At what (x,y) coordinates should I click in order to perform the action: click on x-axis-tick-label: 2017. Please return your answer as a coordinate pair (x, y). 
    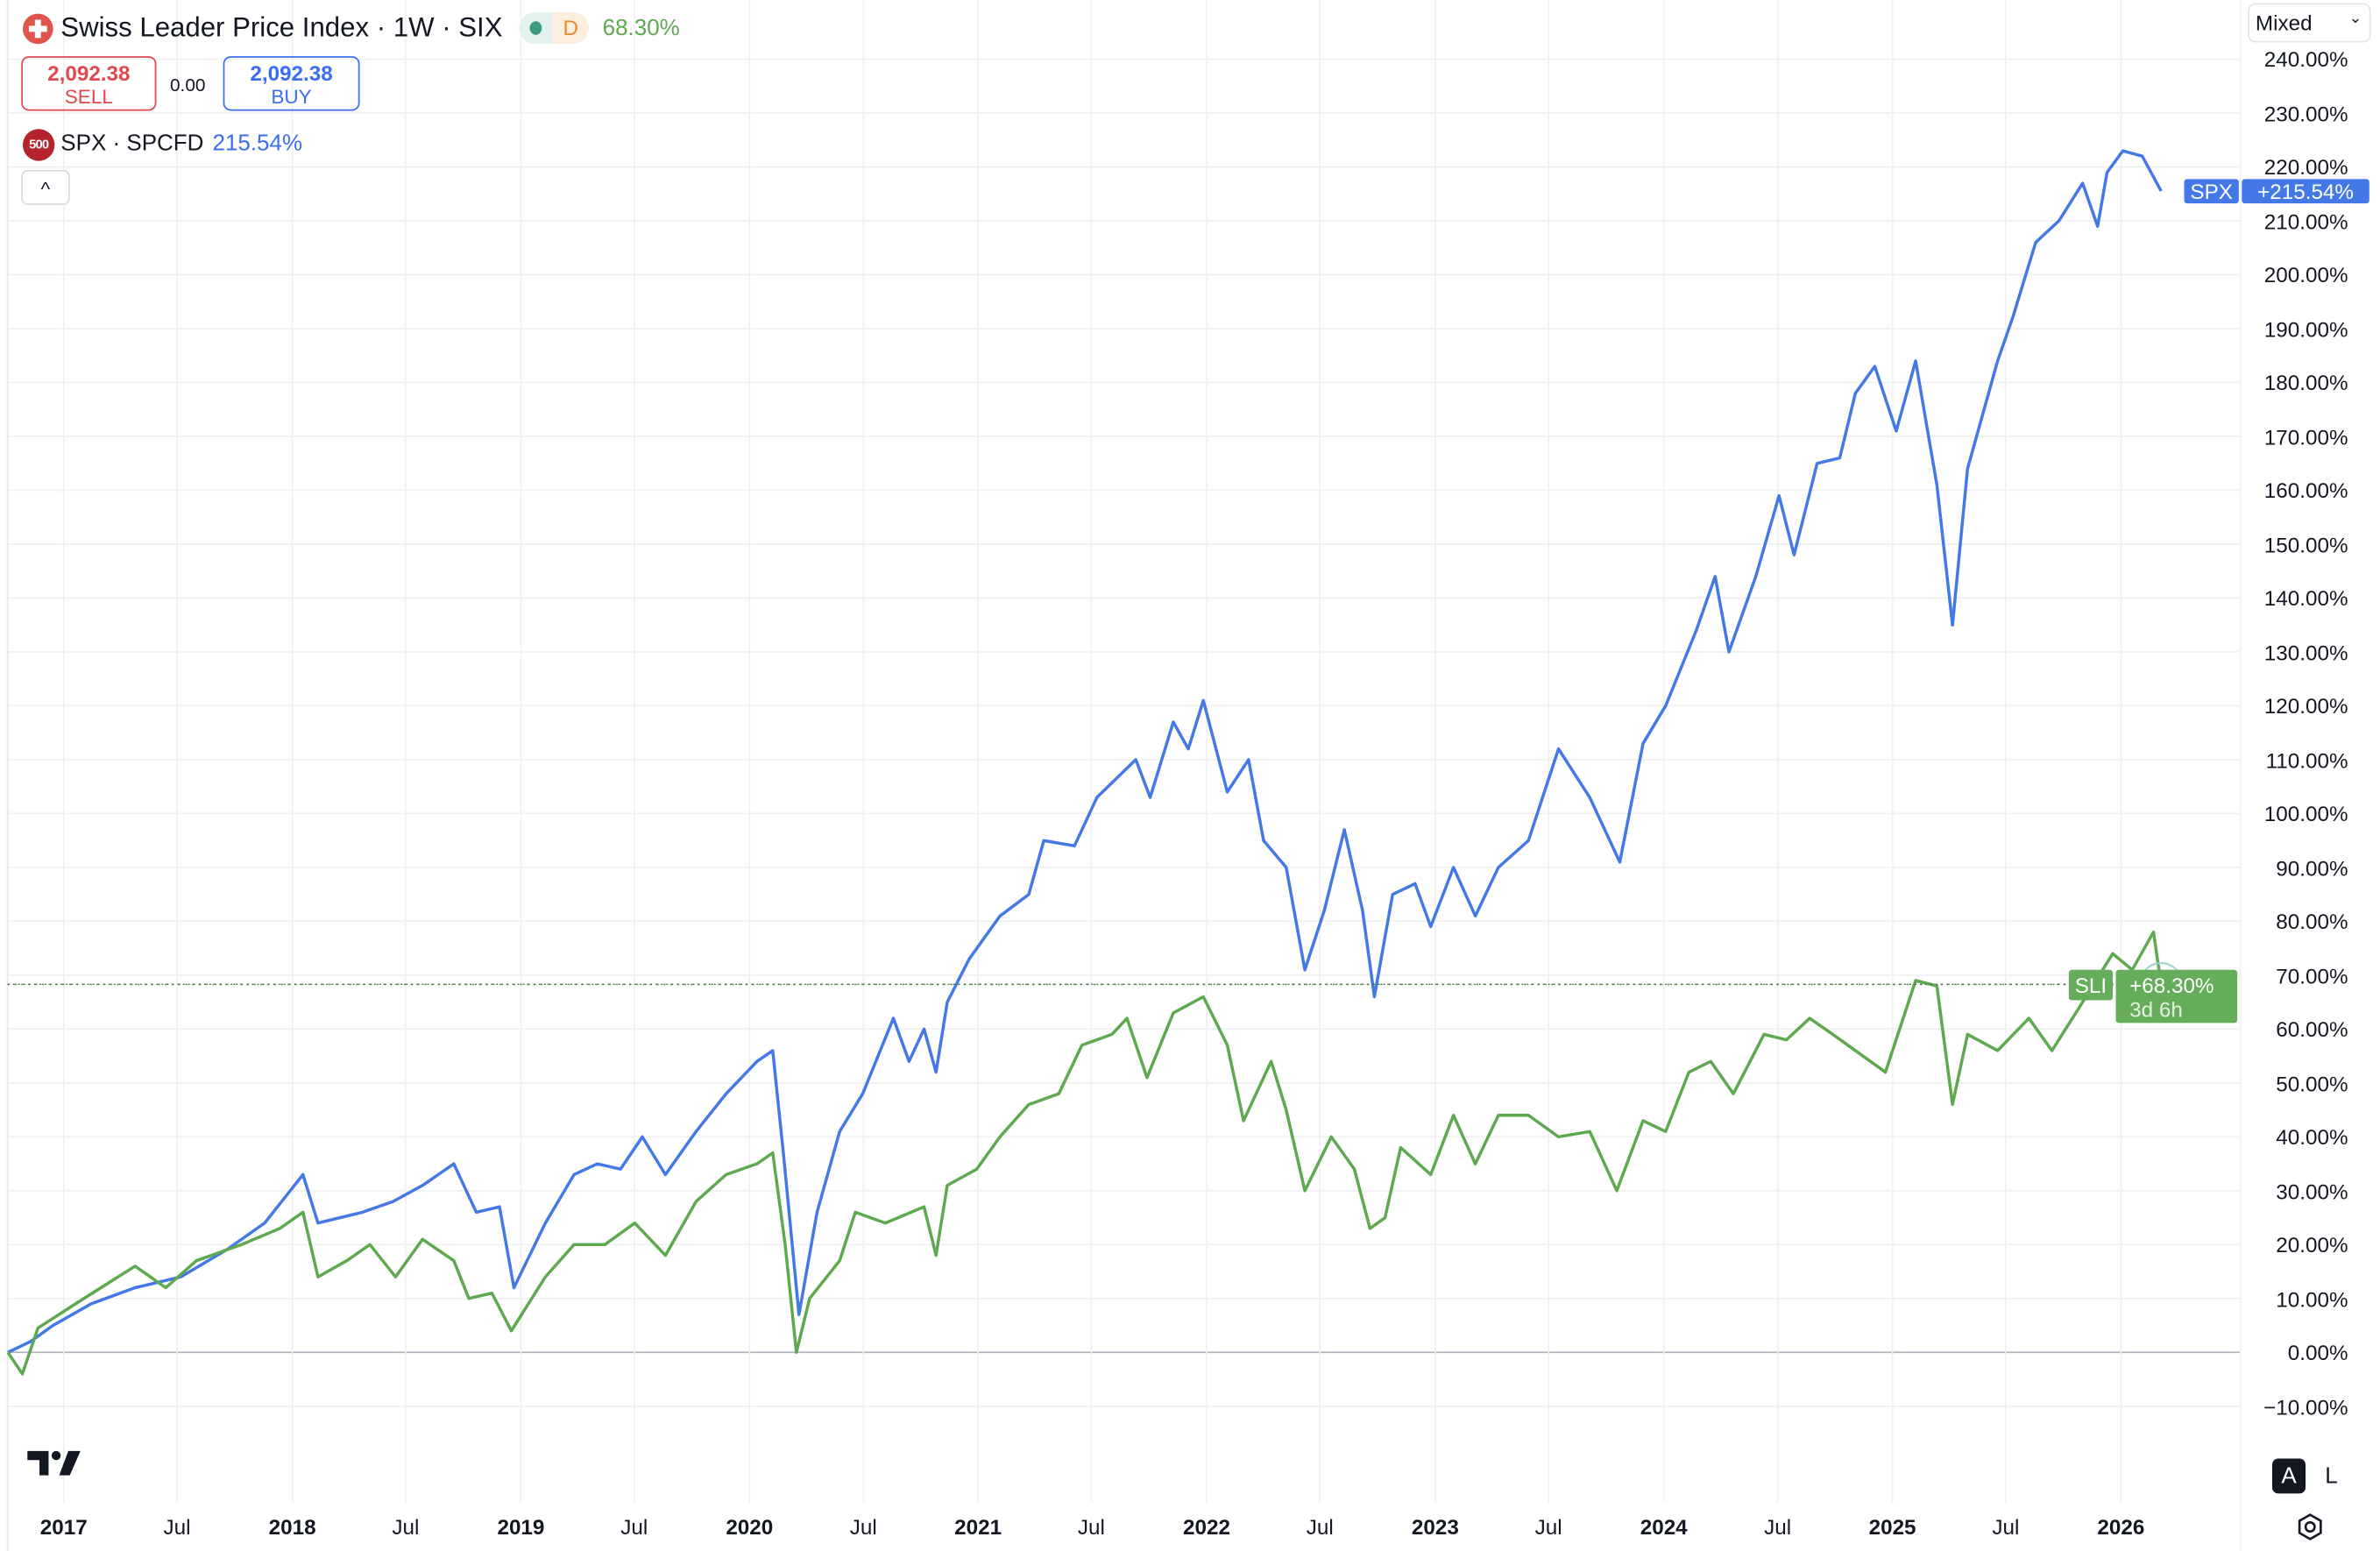
    Looking at the image, I should click on (63, 1527).